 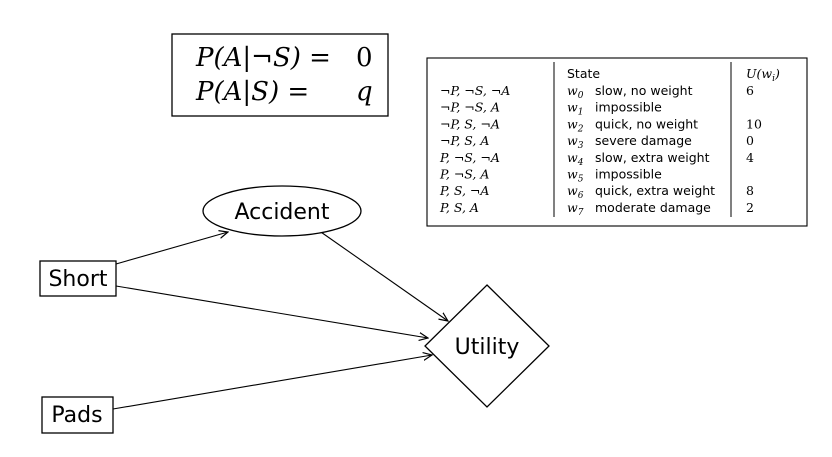 What do you see at coordinates (655, 190) in the screenshot?
I see `table-cell-description: quick, extra weight` at bounding box center [655, 190].